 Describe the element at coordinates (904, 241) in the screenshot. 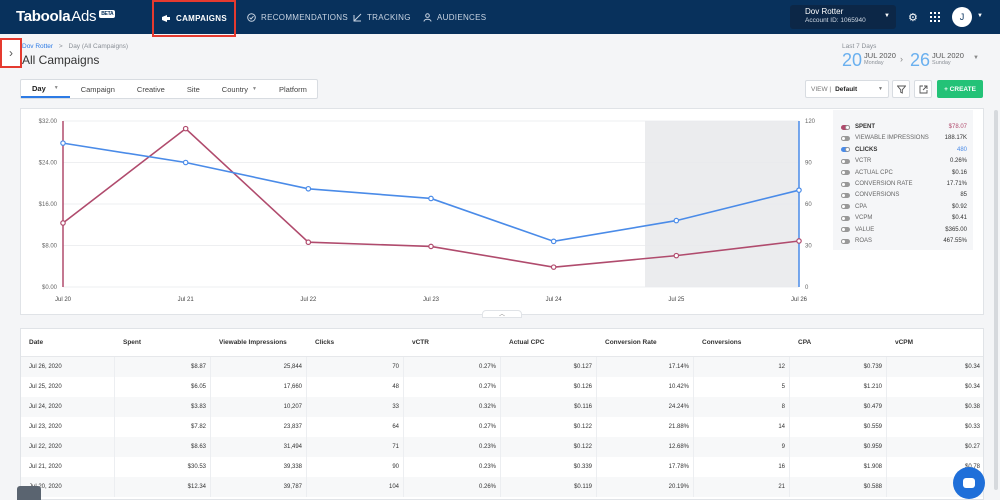

I see `legend-toggle-roas: ROAS 467.55%` at that location.